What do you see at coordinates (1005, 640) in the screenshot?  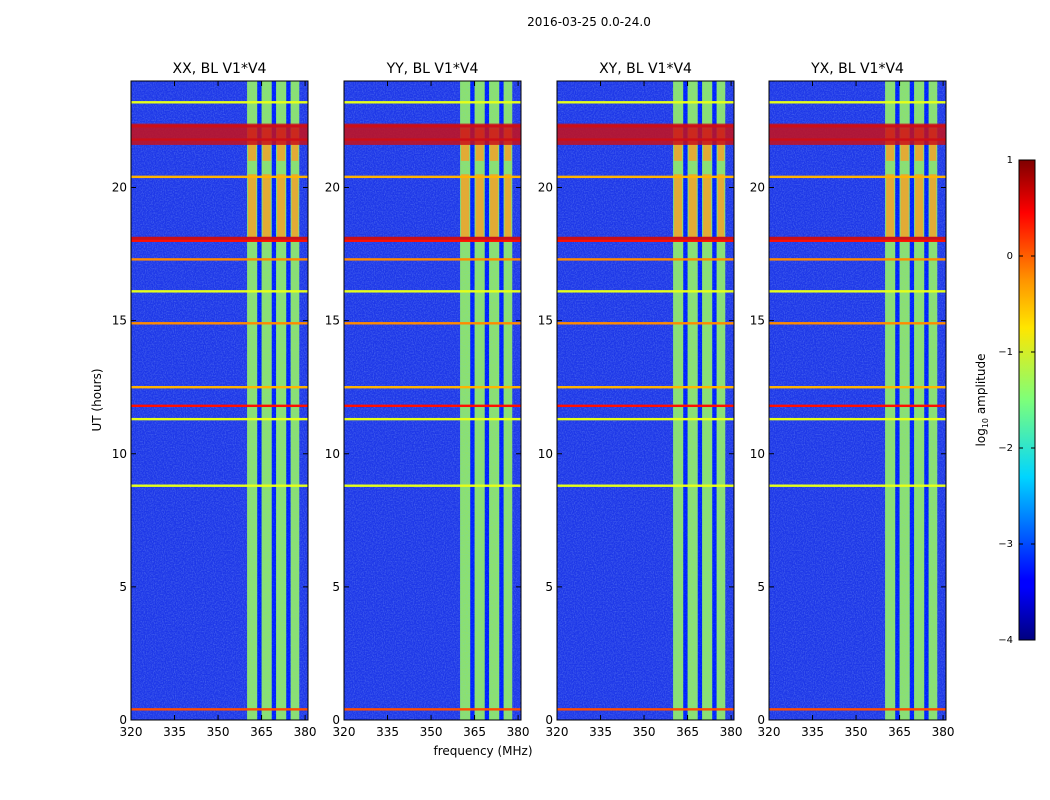 I see `colorbar-tick-label: −4` at bounding box center [1005, 640].